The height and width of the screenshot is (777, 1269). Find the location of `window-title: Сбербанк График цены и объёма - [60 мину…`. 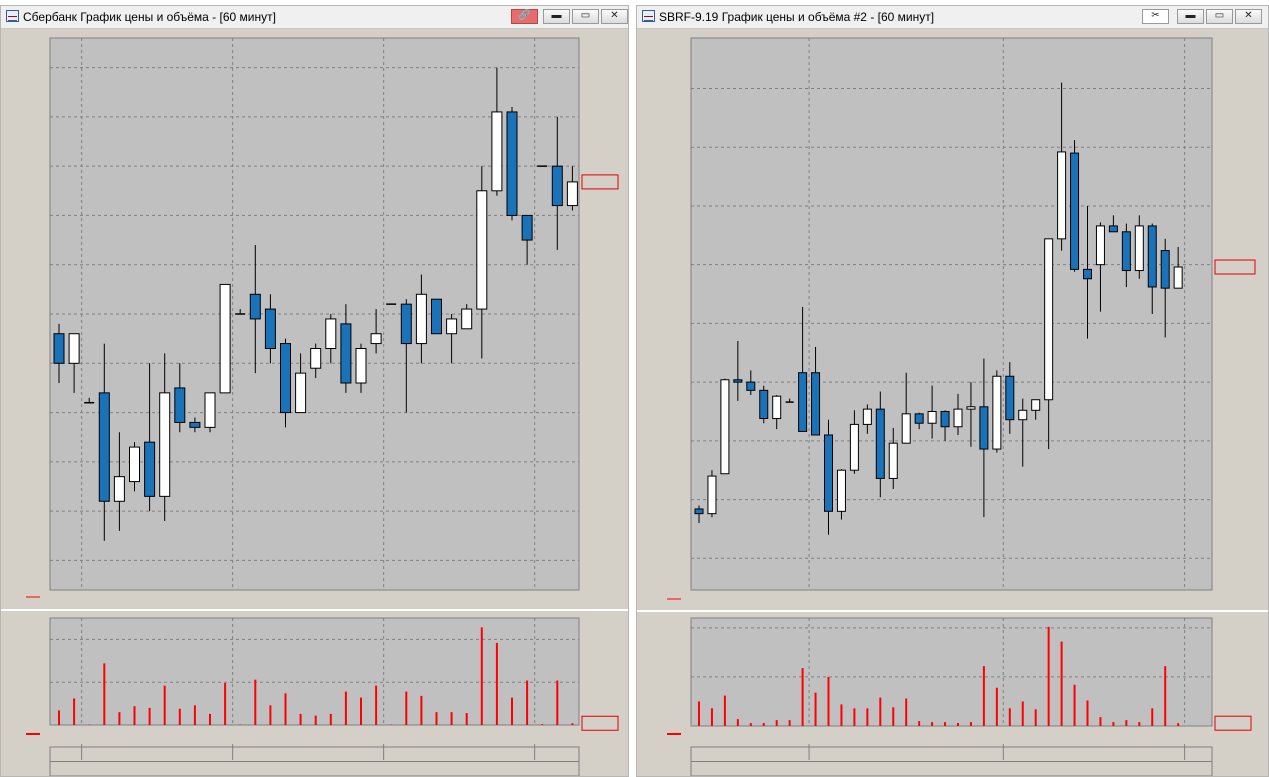

window-title: Сбербанк График цены и объёма - [60 мину… is located at coordinates (149, 17).